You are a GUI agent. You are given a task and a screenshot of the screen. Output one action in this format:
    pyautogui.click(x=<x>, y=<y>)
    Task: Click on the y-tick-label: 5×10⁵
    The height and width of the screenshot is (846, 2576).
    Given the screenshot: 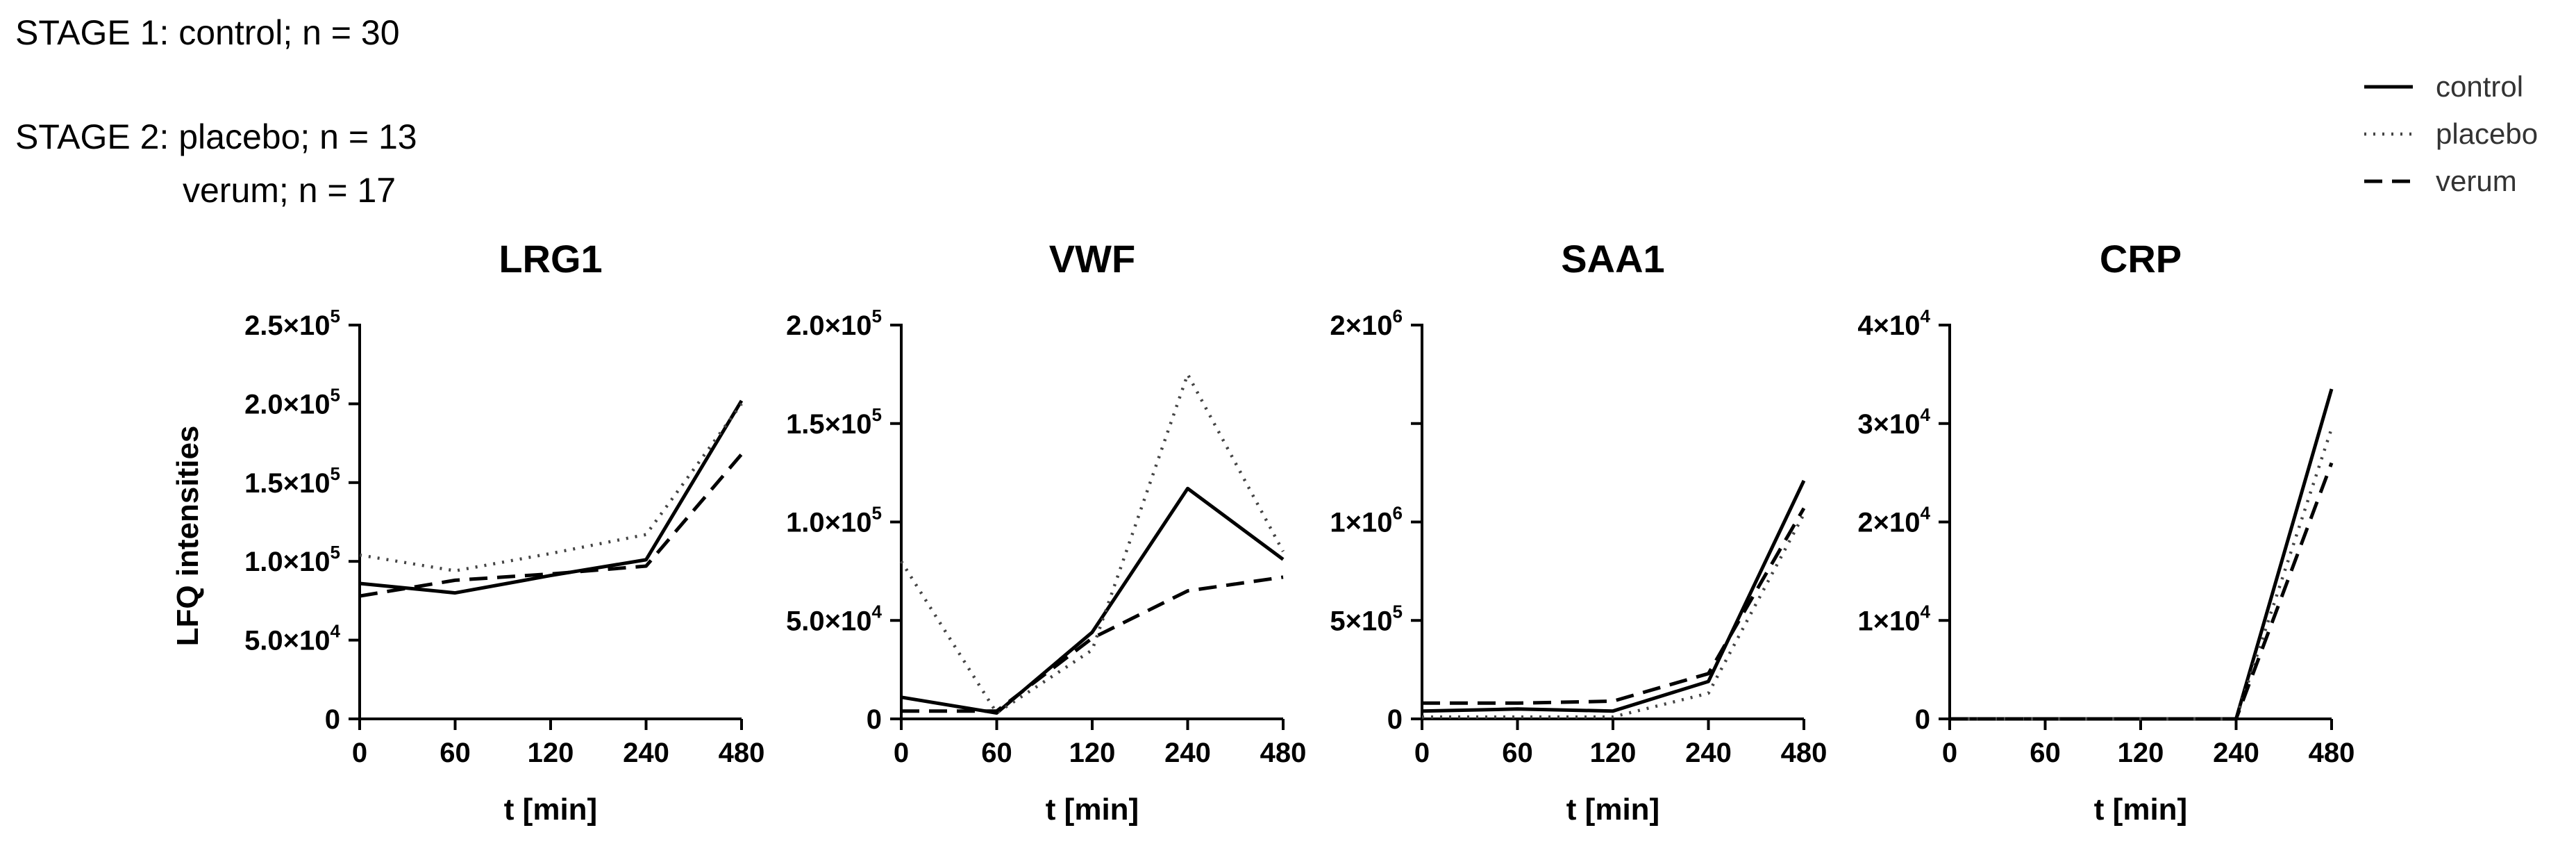 What is the action you would take?
    pyautogui.click(x=1366, y=618)
    